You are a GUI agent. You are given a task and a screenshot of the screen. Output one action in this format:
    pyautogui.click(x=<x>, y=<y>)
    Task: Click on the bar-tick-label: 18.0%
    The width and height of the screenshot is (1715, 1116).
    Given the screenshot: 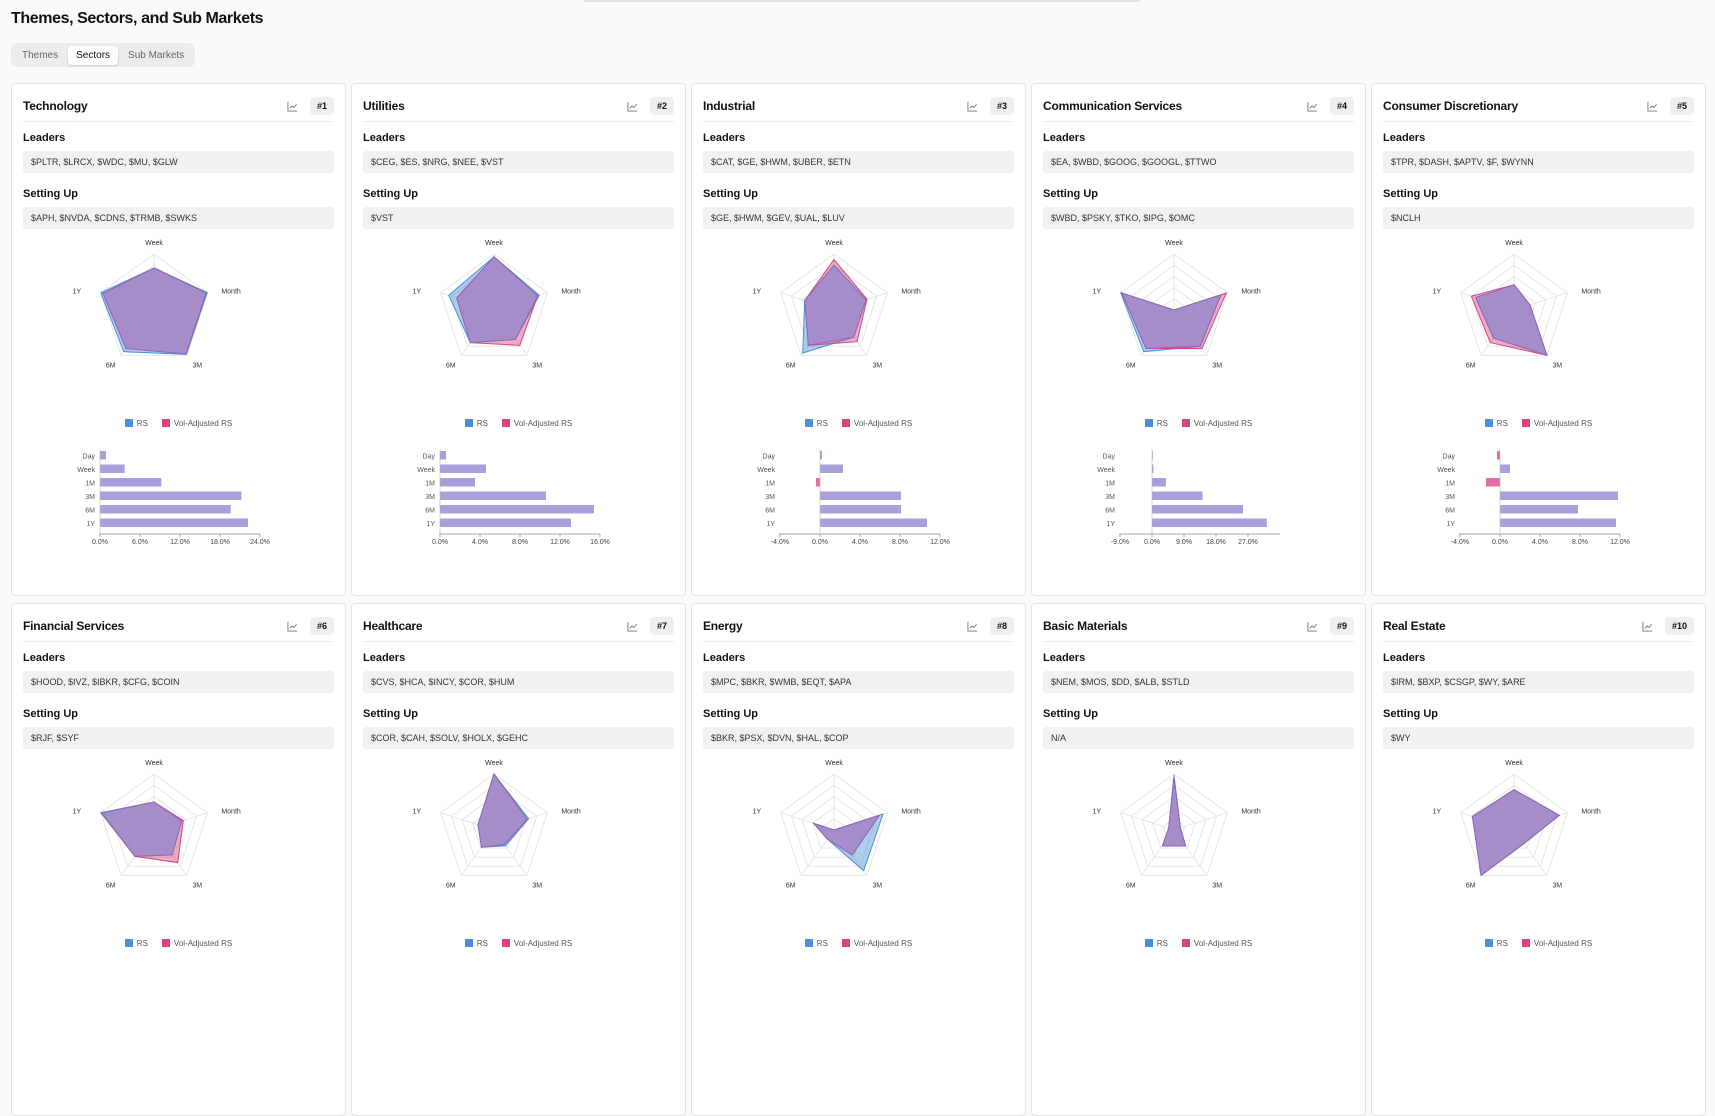 What is the action you would take?
    pyautogui.click(x=220, y=542)
    